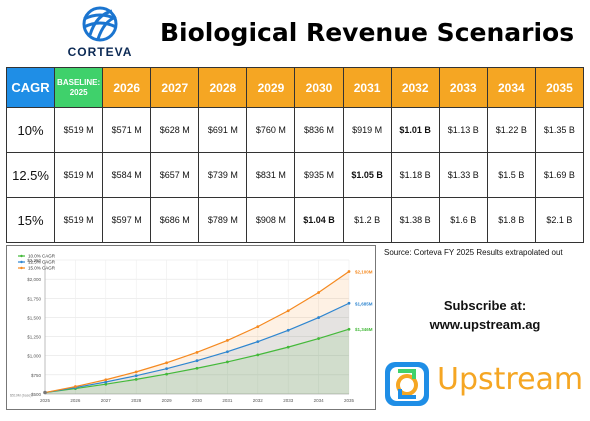 Image resolution: width=590 pixels, height=421 pixels. I want to click on header-year: 2026, so click(127, 87).